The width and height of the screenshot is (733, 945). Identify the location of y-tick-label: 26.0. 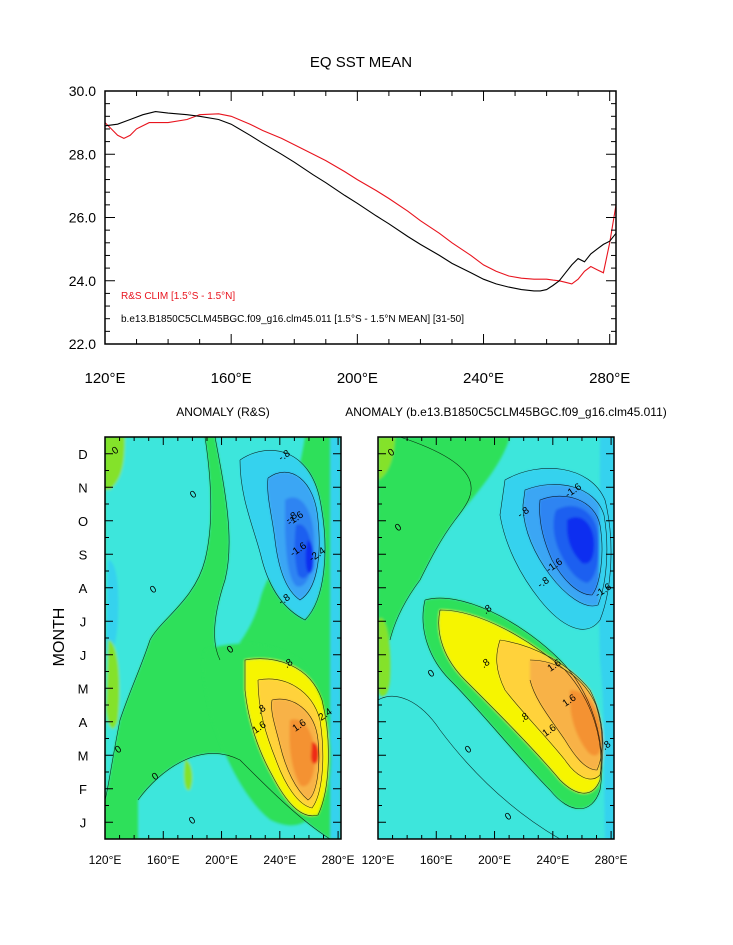
(82, 218).